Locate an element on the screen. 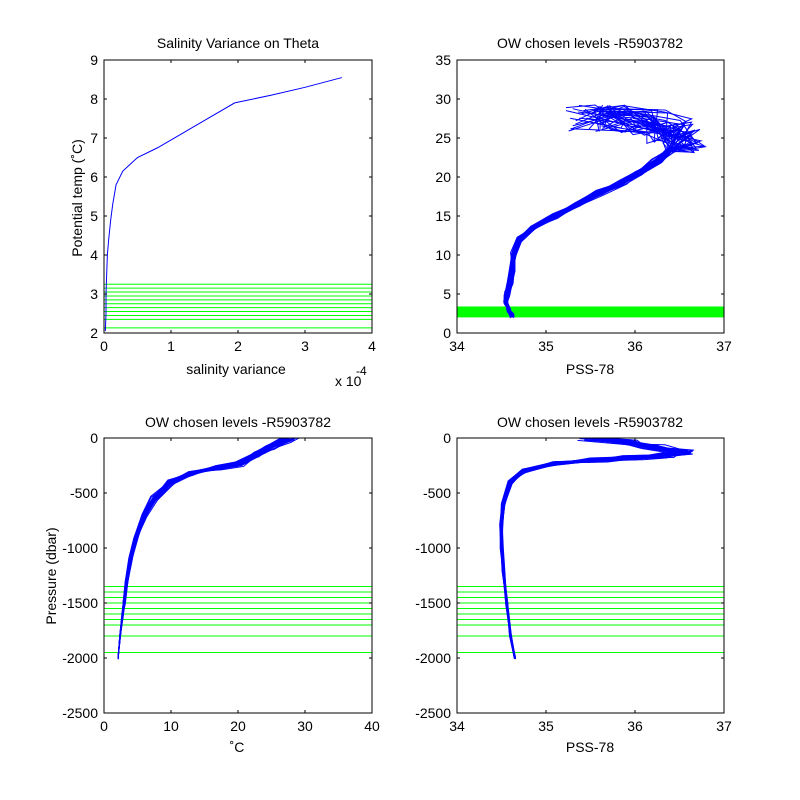 The height and width of the screenshot is (800, 800). y-tick-label: 25 is located at coordinates (443, 138).